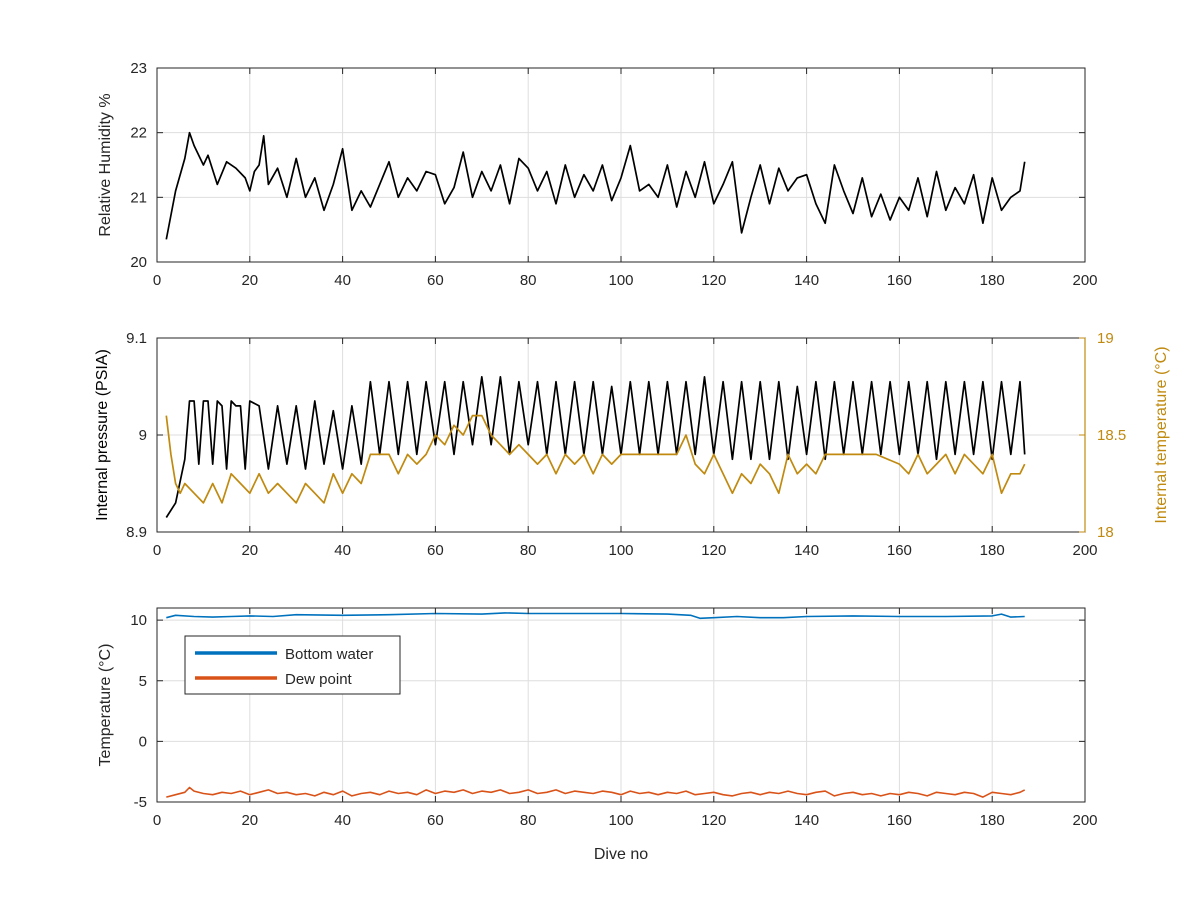 The width and height of the screenshot is (1200, 905). What do you see at coordinates (1111, 435) in the screenshot?
I see `y-tick-label-right: 18.5` at bounding box center [1111, 435].